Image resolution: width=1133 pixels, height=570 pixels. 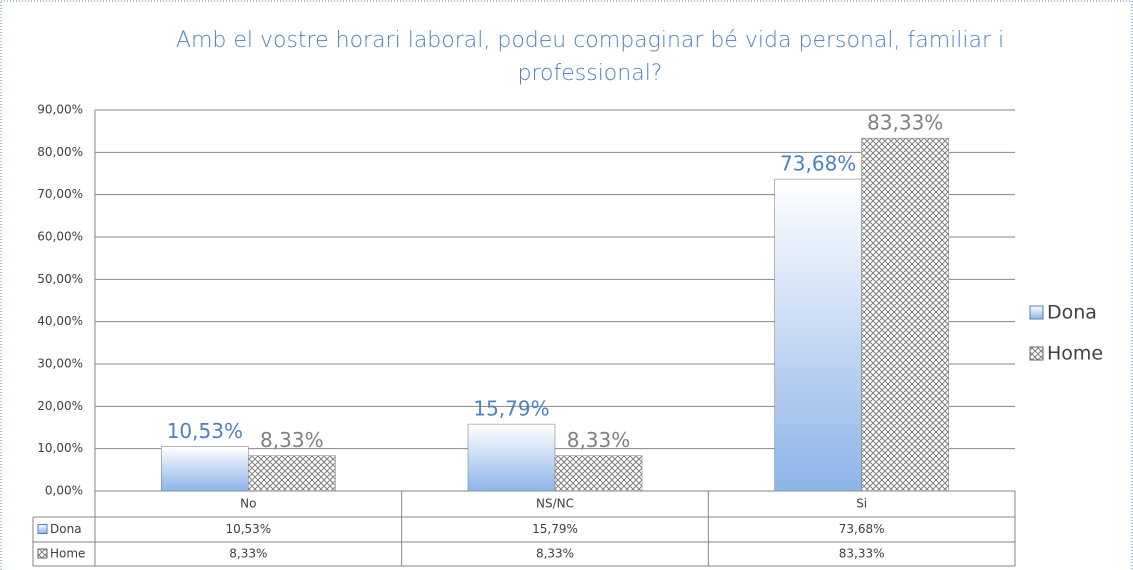 What do you see at coordinates (511, 409) in the screenshot?
I see `data-label: 15,79%` at bounding box center [511, 409].